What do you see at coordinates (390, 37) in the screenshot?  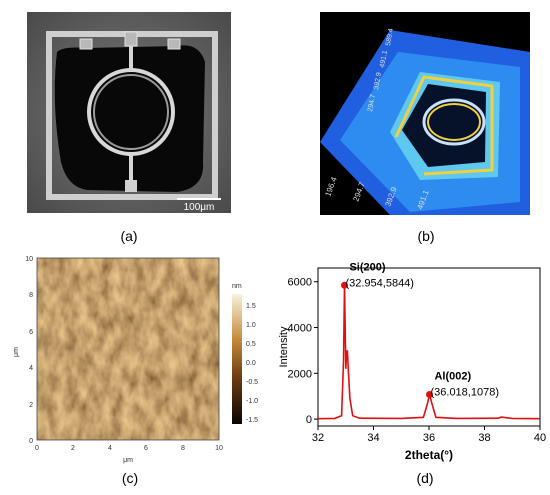 I see `b-side-tick: 589.4` at bounding box center [390, 37].